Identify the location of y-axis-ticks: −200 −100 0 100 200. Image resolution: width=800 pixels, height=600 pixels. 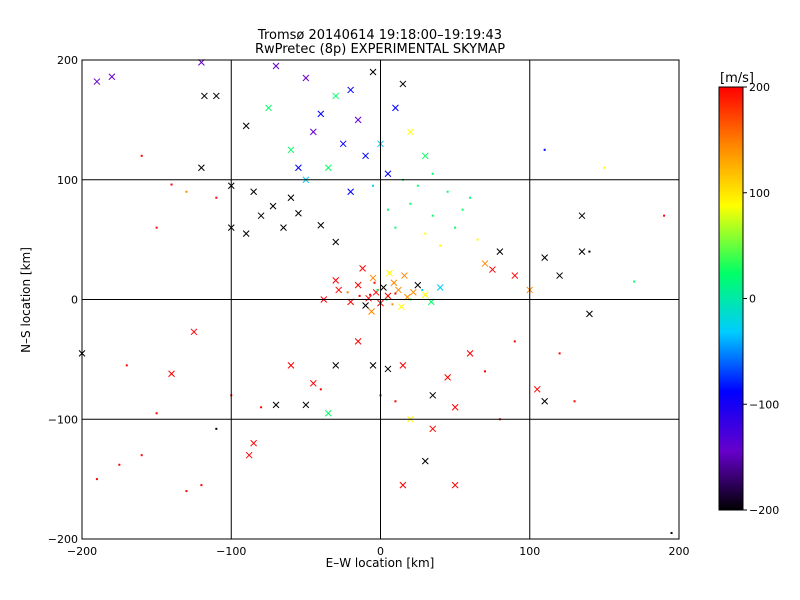
(63, 300).